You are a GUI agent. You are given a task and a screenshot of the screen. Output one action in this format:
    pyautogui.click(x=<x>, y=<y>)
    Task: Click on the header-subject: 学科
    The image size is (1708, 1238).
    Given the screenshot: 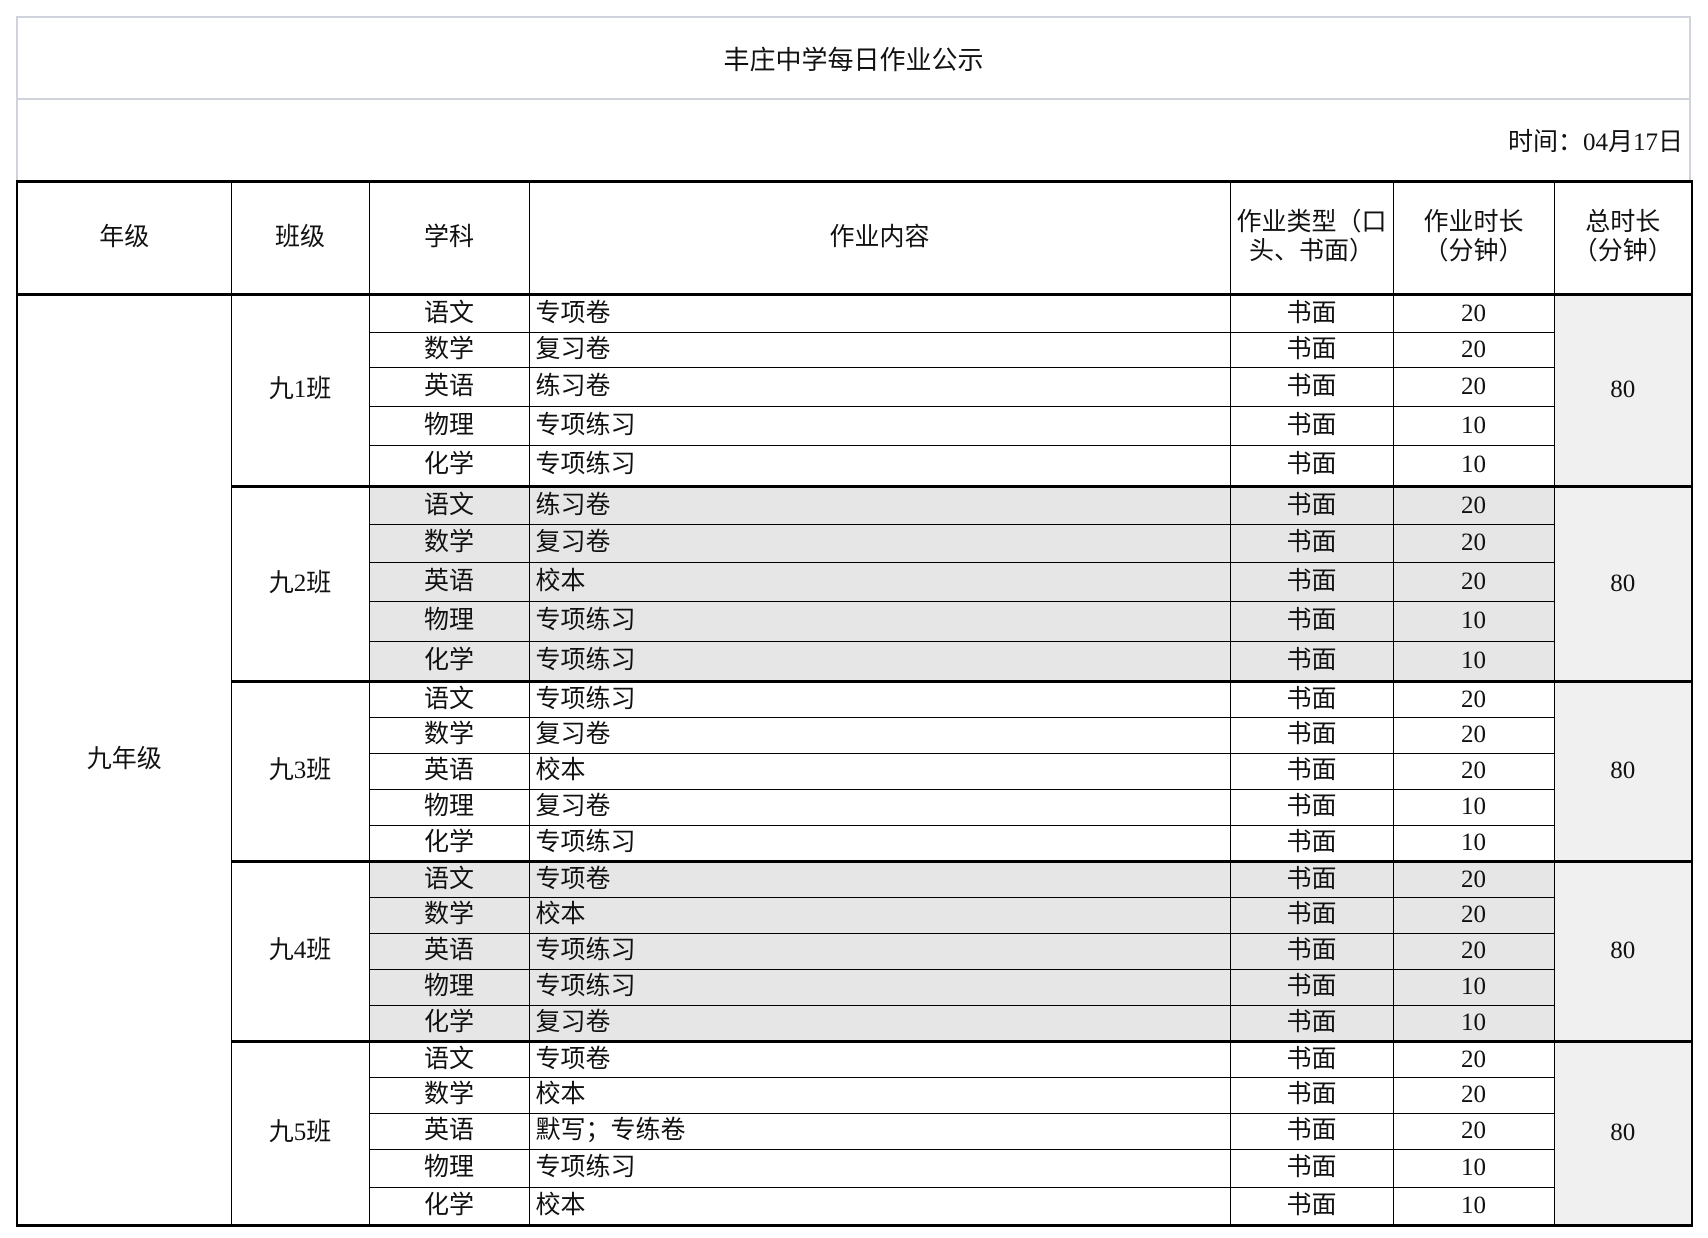 What is the action you would take?
    pyautogui.click(x=449, y=238)
    